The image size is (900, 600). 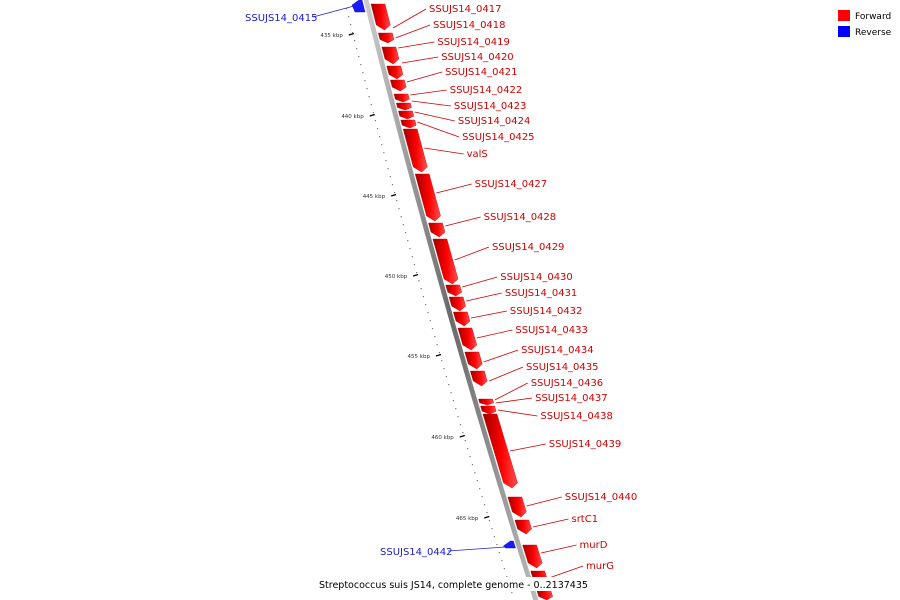 What do you see at coordinates (473, 42) in the screenshot?
I see `gene-label: SSUJS14_0419` at bounding box center [473, 42].